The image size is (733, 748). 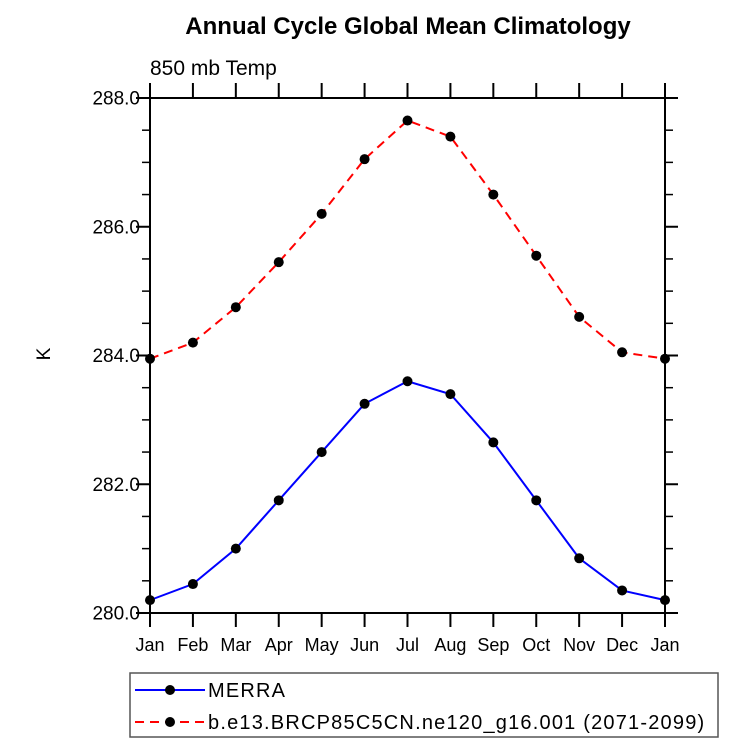 I want to click on y-tick-labels: 280.0 282.0 284.0 286.0 288.0, so click(x=116, y=357).